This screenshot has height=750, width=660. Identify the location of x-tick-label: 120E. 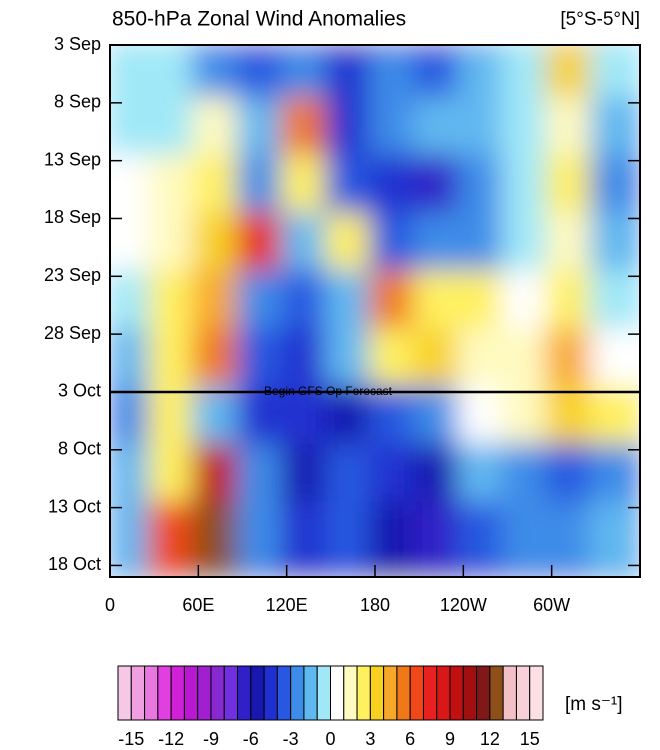
(287, 605).